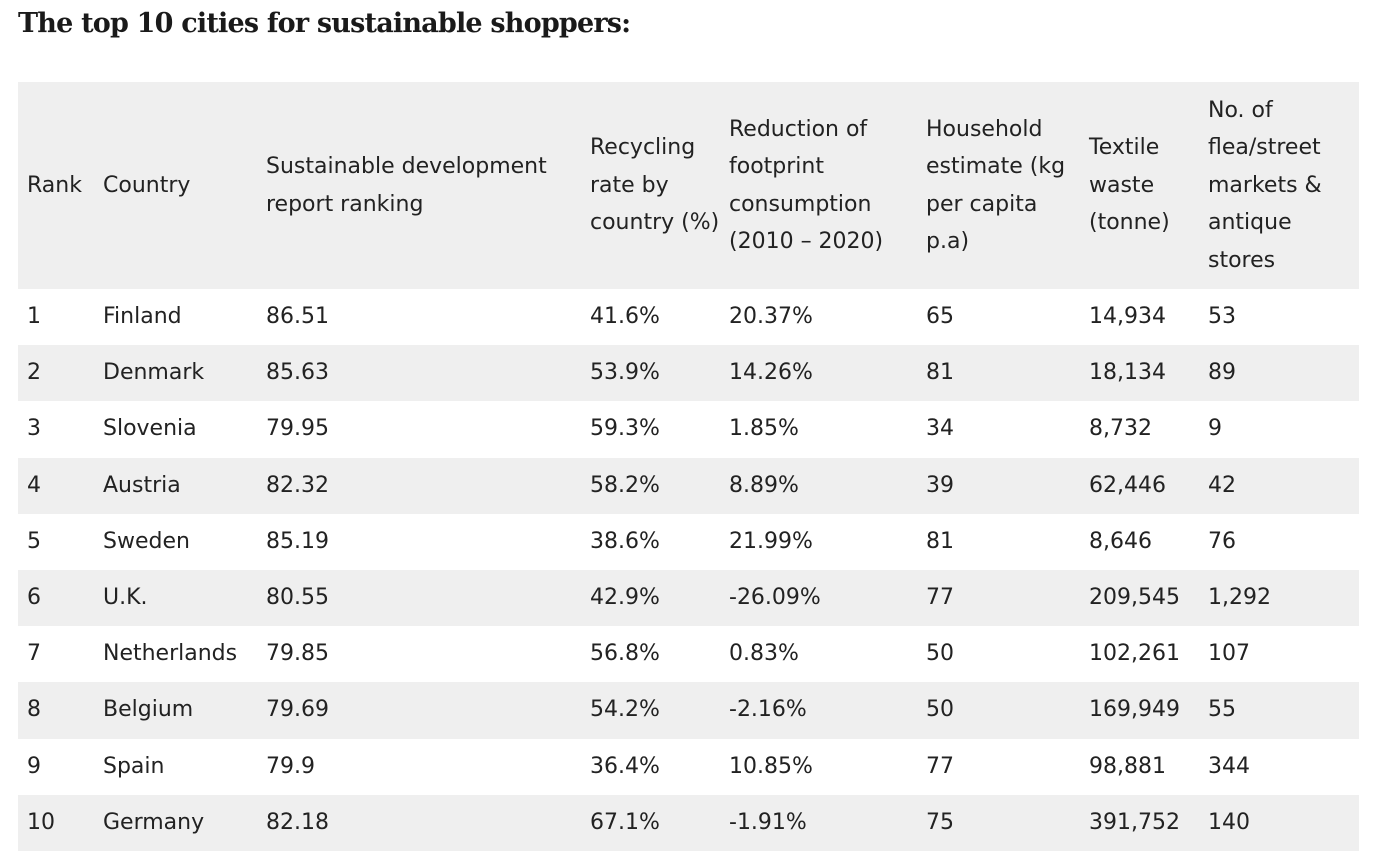 Image resolution: width=1375 pixels, height=863 pixels. What do you see at coordinates (34, 485) in the screenshot?
I see `cell-rank: 4` at bounding box center [34, 485].